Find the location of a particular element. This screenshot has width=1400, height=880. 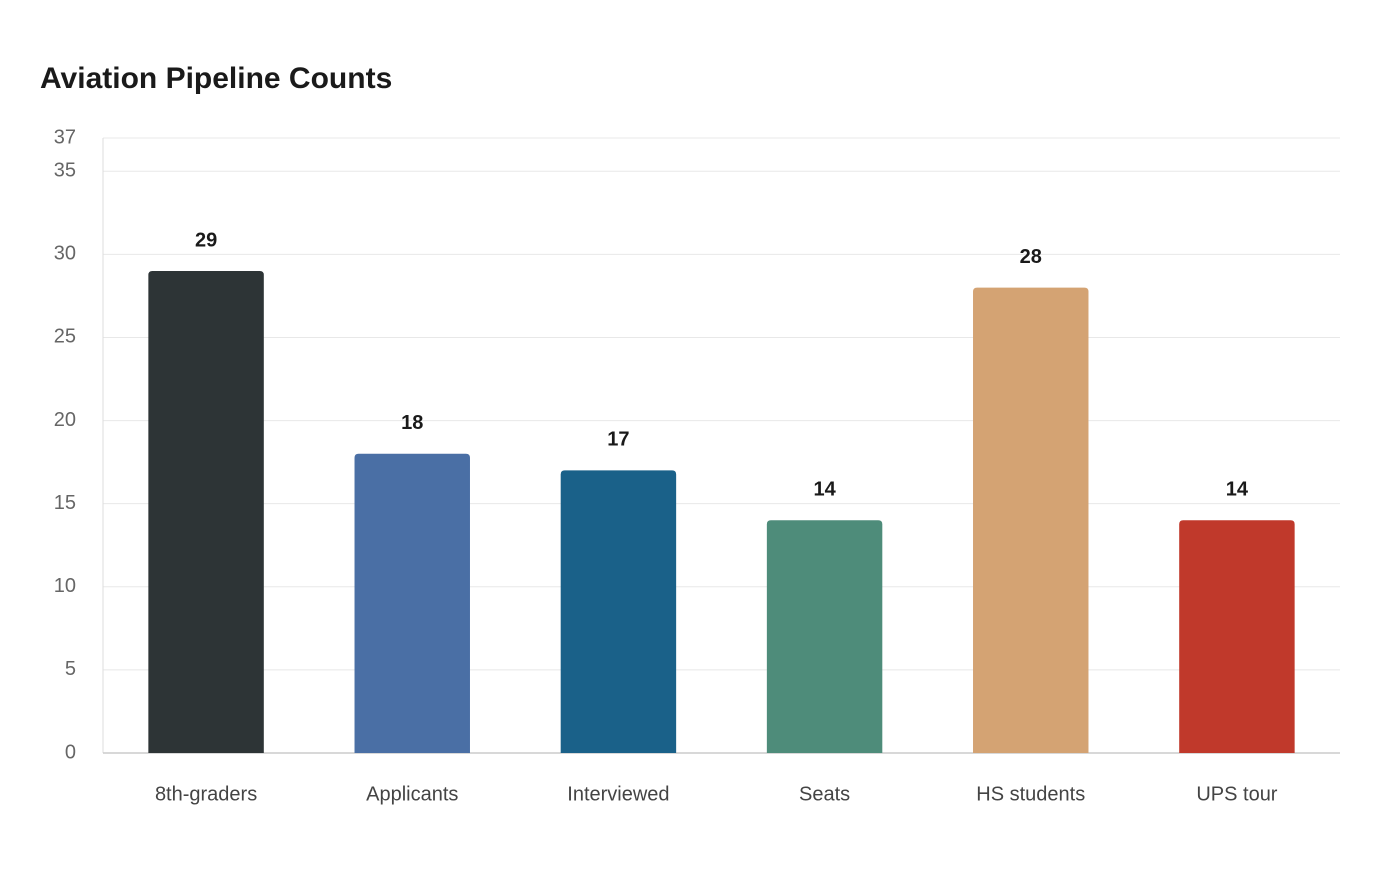

y-tick-label: 37 is located at coordinates (65, 137).